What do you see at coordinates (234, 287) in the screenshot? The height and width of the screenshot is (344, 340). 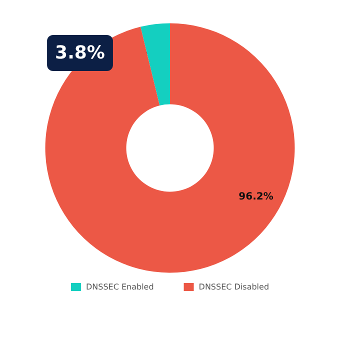 I see `legend-label: DNSSEC Disabled` at bounding box center [234, 287].